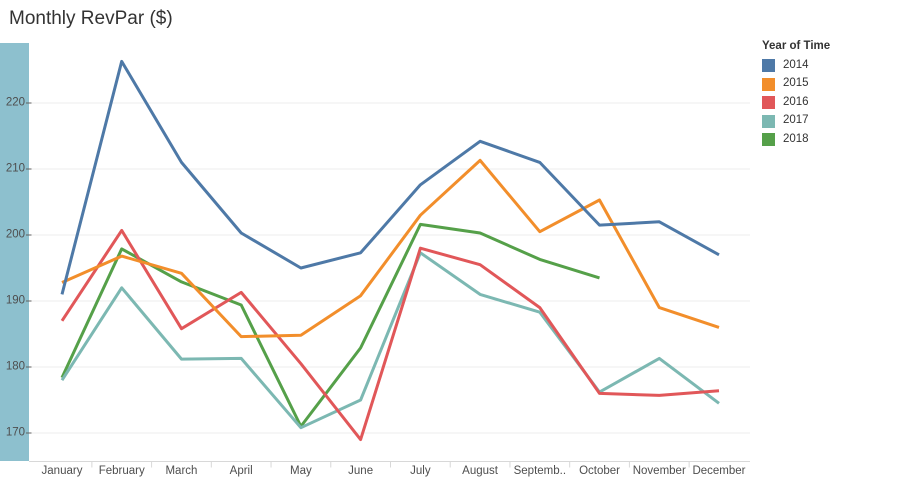 The height and width of the screenshot is (482, 900). What do you see at coordinates (796, 46) in the screenshot?
I see `legend-title: Year of Time` at bounding box center [796, 46].